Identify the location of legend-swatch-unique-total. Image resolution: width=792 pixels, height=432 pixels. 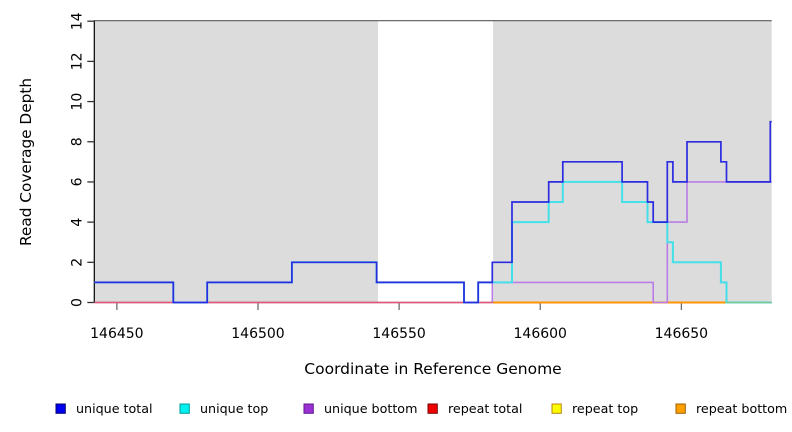
(60, 408).